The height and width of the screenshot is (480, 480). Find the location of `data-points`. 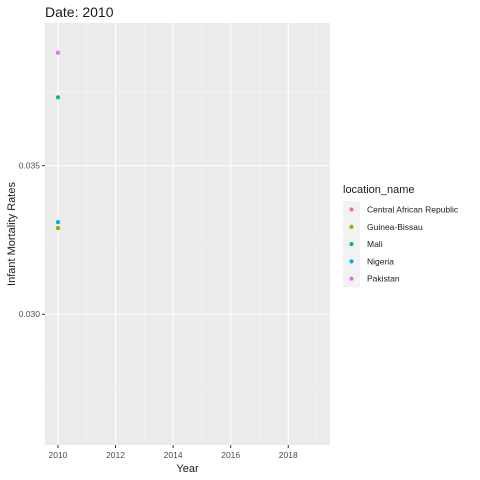

data-points is located at coordinates (58, 140).